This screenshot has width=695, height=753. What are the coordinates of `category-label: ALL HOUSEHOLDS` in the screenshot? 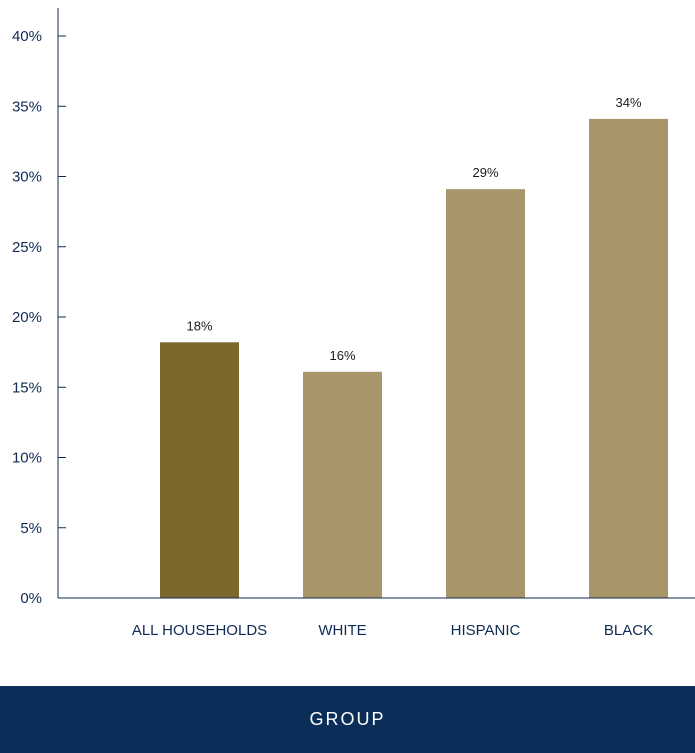 It's located at (199, 630).